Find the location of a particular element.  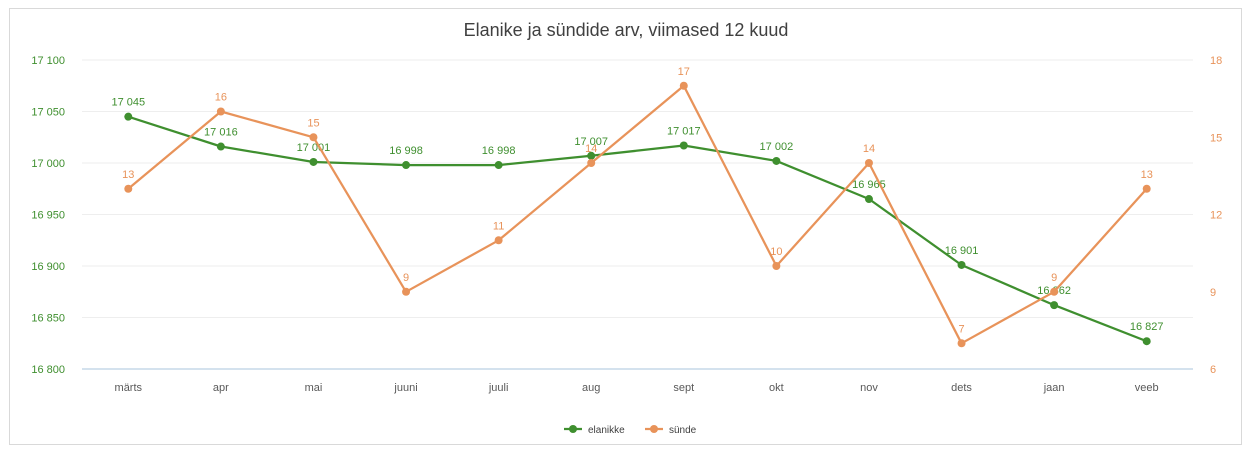

data-label-elanikke: 17 016 is located at coordinates (221, 133).